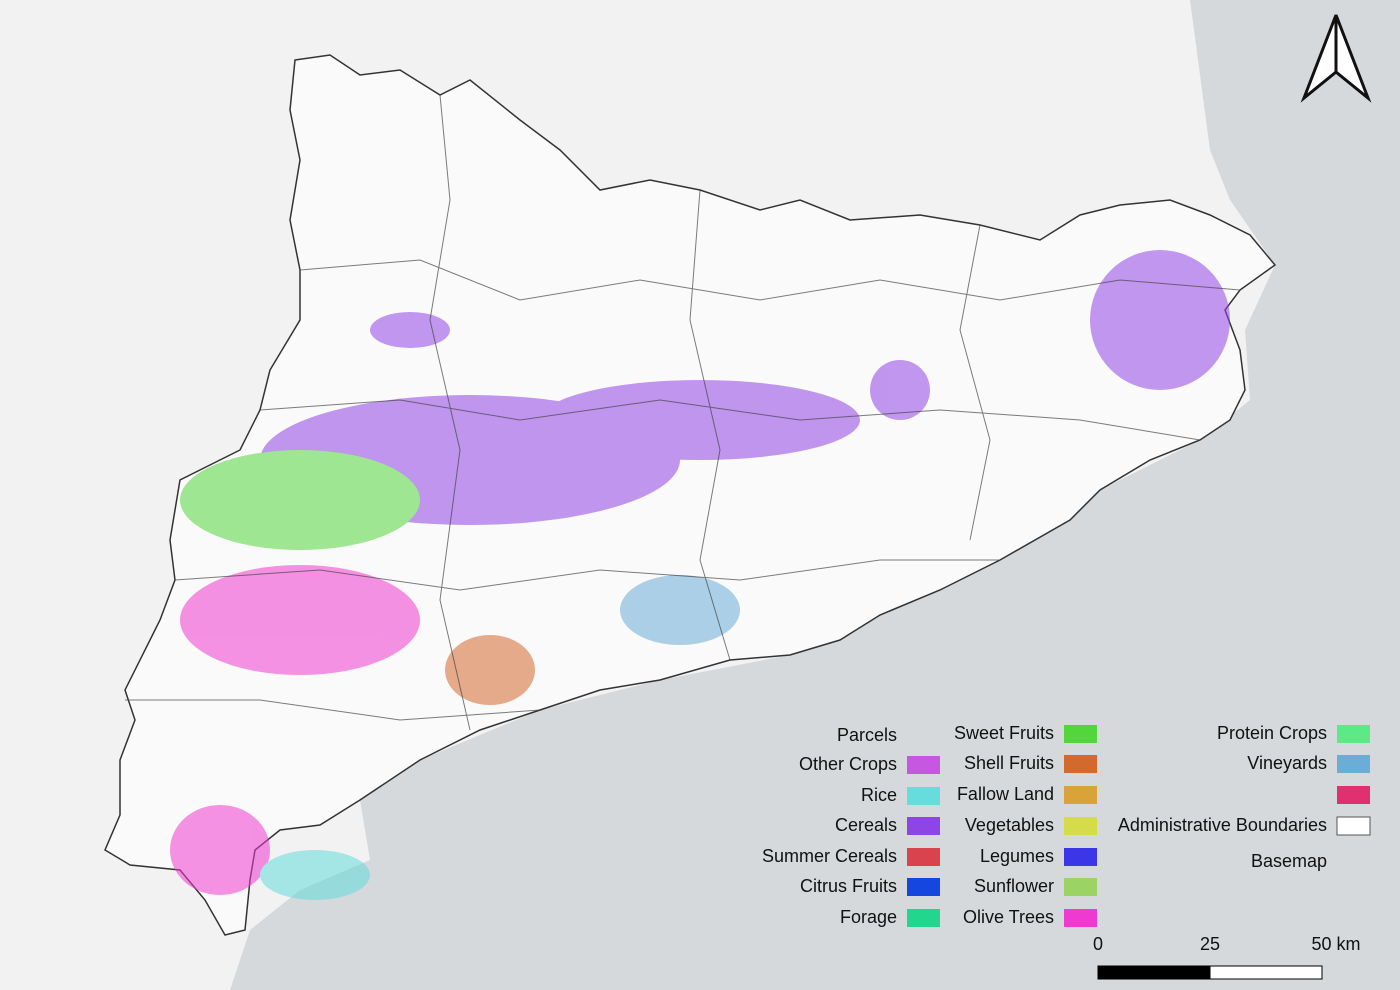 This screenshot has height=990, width=1400. What do you see at coordinates (1017, 856) in the screenshot?
I see `legend-label: Legumes` at bounding box center [1017, 856].